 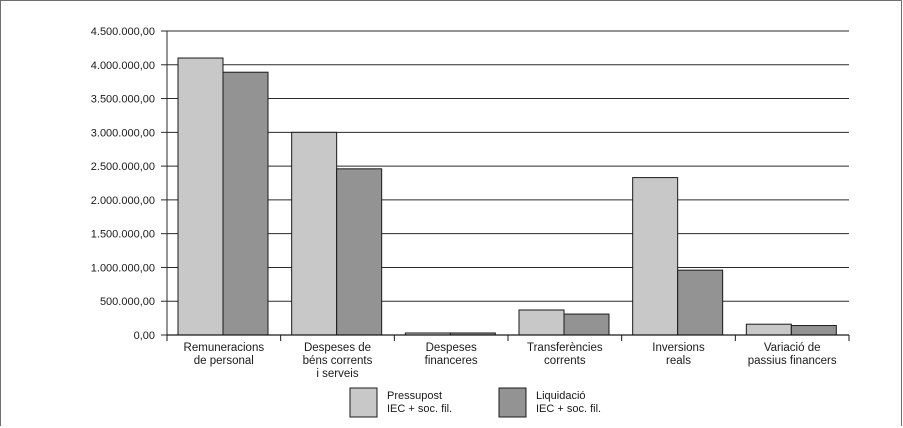 What do you see at coordinates (123, 66) in the screenshot?
I see `y-tick-label: 4.000.000,00` at bounding box center [123, 66].